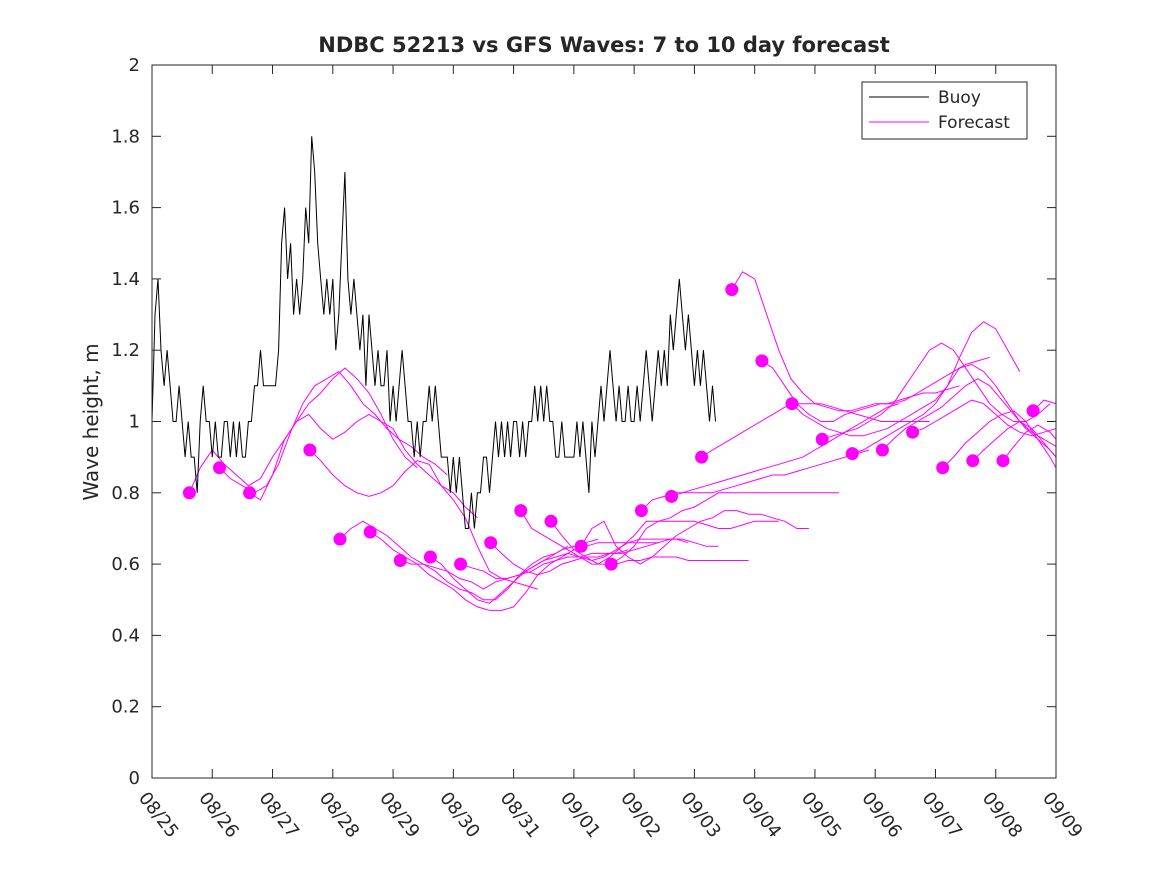 The image size is (1167, 875). What do you see at coordinates (125, 707) in the screenshot?
I see `y-tick-label: 0.2` at bounding box center [125, 707].